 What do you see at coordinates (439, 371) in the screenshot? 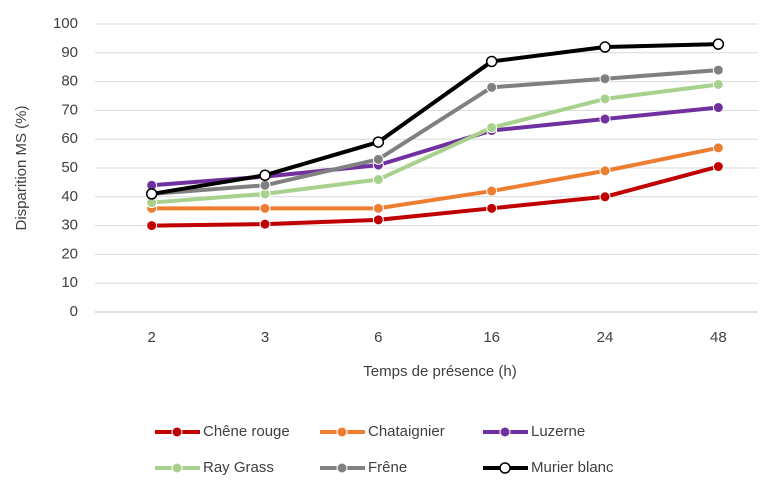
I see `x-axis-label: Temps de présence (h)` at bounding box center [439, 371].